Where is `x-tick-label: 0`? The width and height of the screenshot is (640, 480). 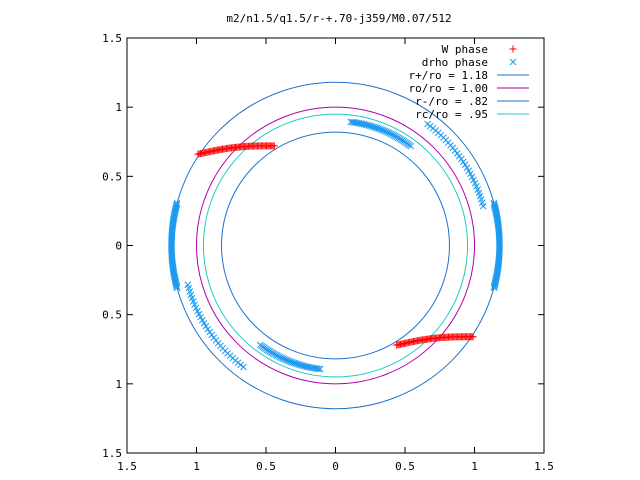 x-tick-label: 0 is located at coordinates (335, 466).